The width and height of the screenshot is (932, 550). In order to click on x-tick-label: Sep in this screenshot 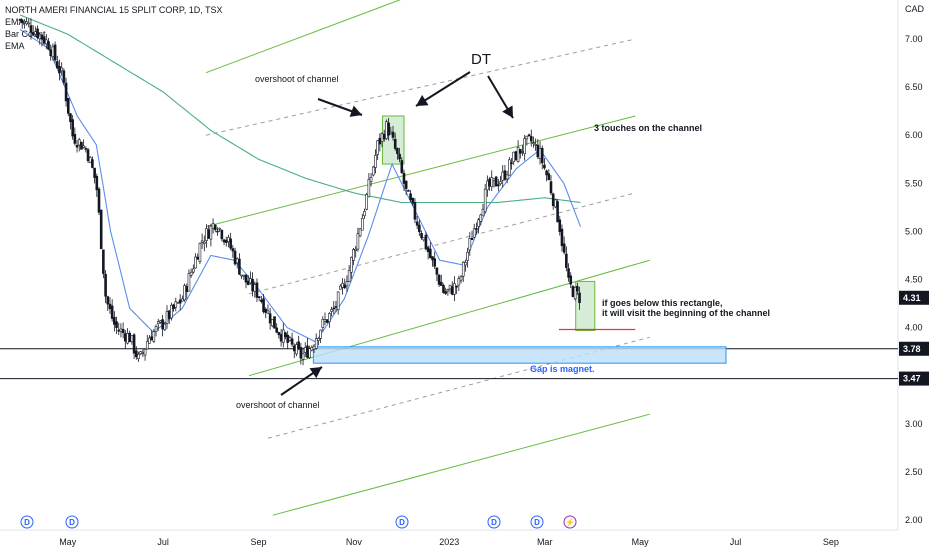, I will do `click(831, 542)`.